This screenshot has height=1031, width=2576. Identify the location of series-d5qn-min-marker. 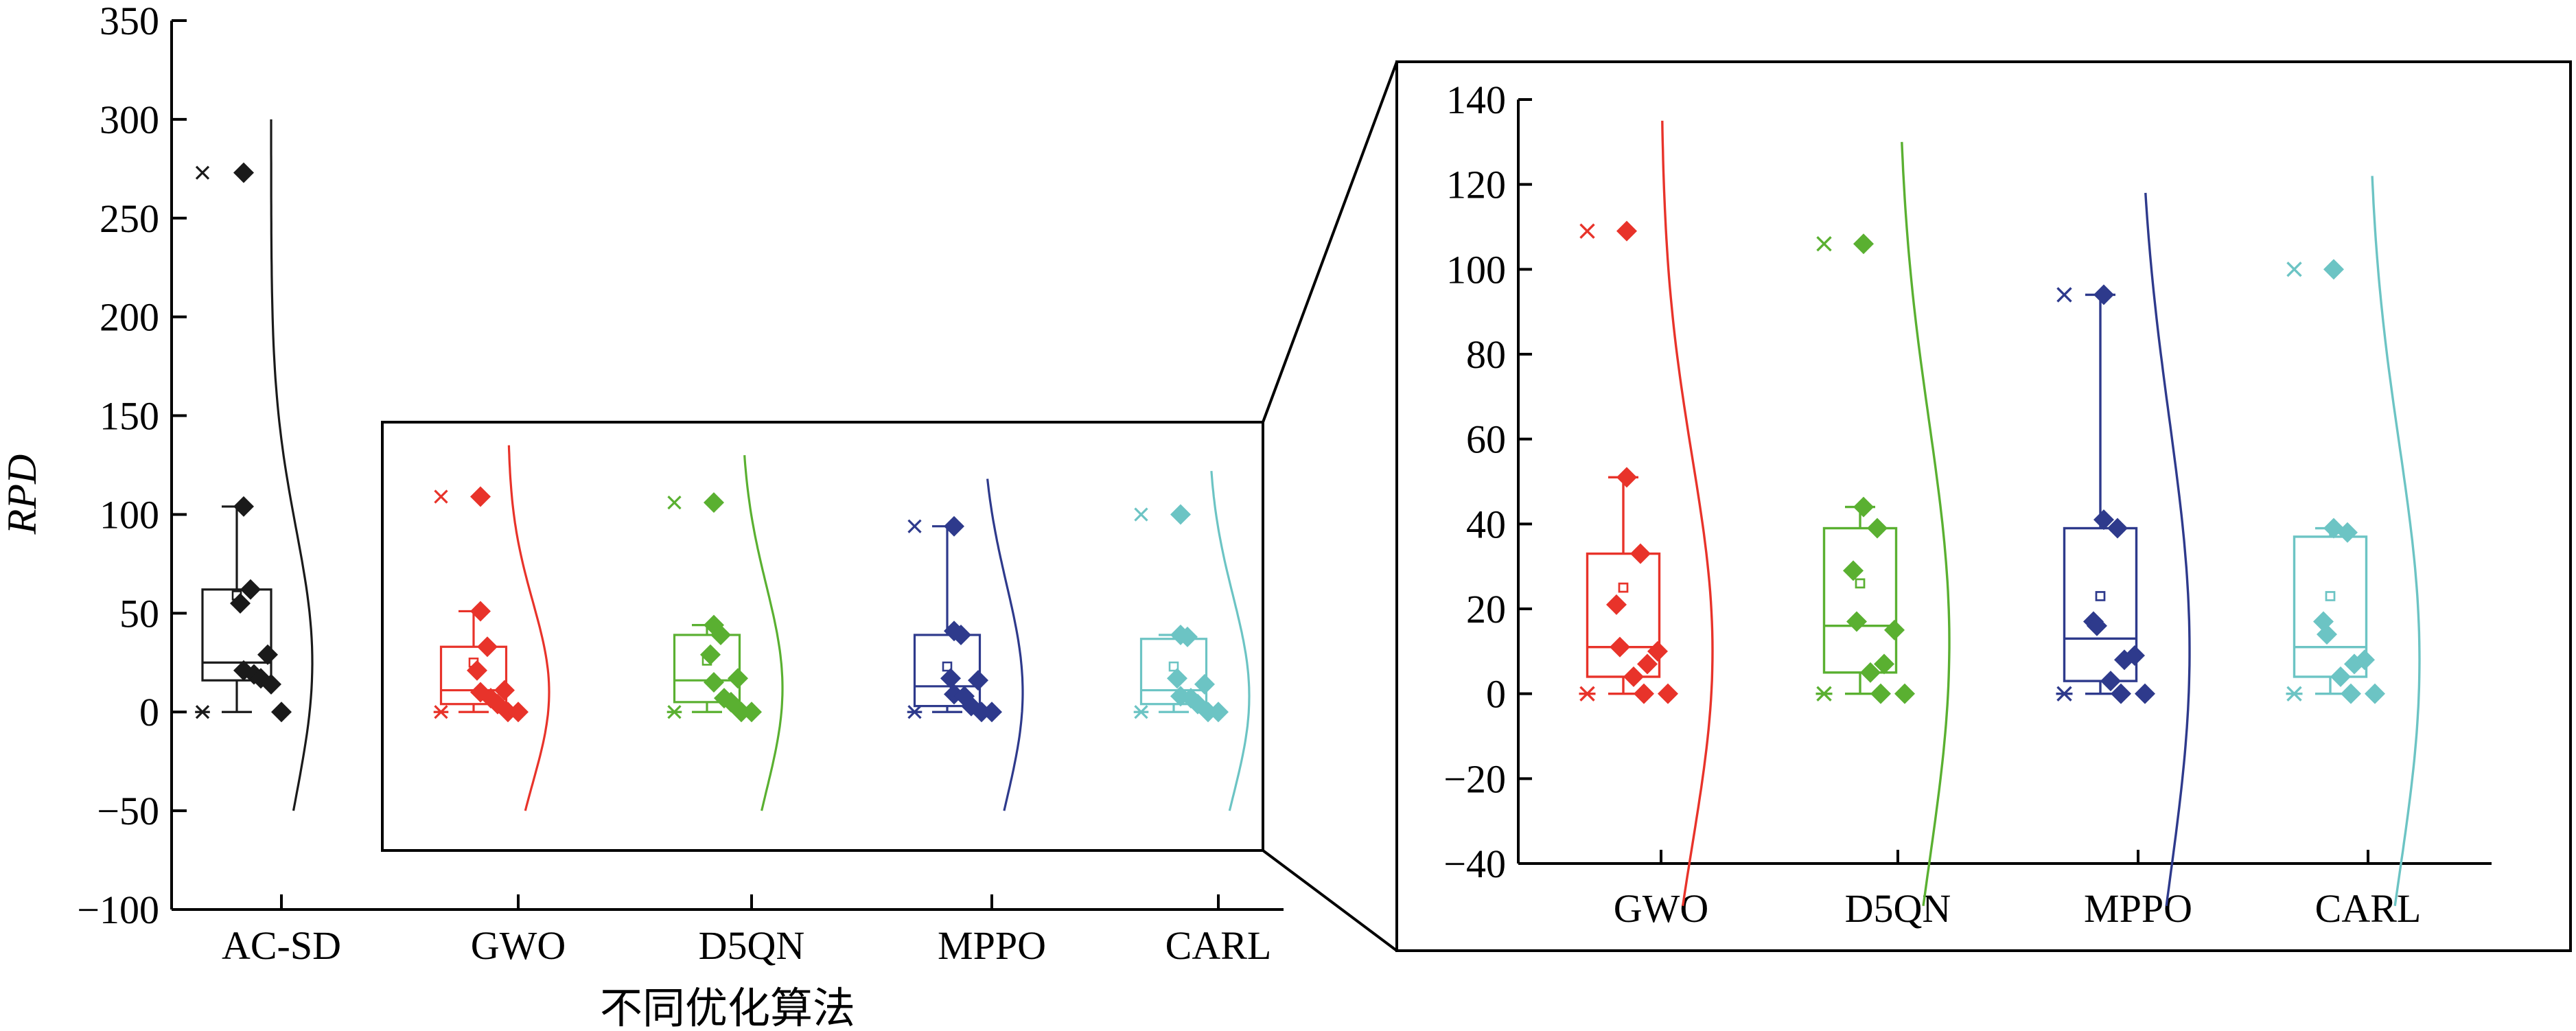
(674, 712).